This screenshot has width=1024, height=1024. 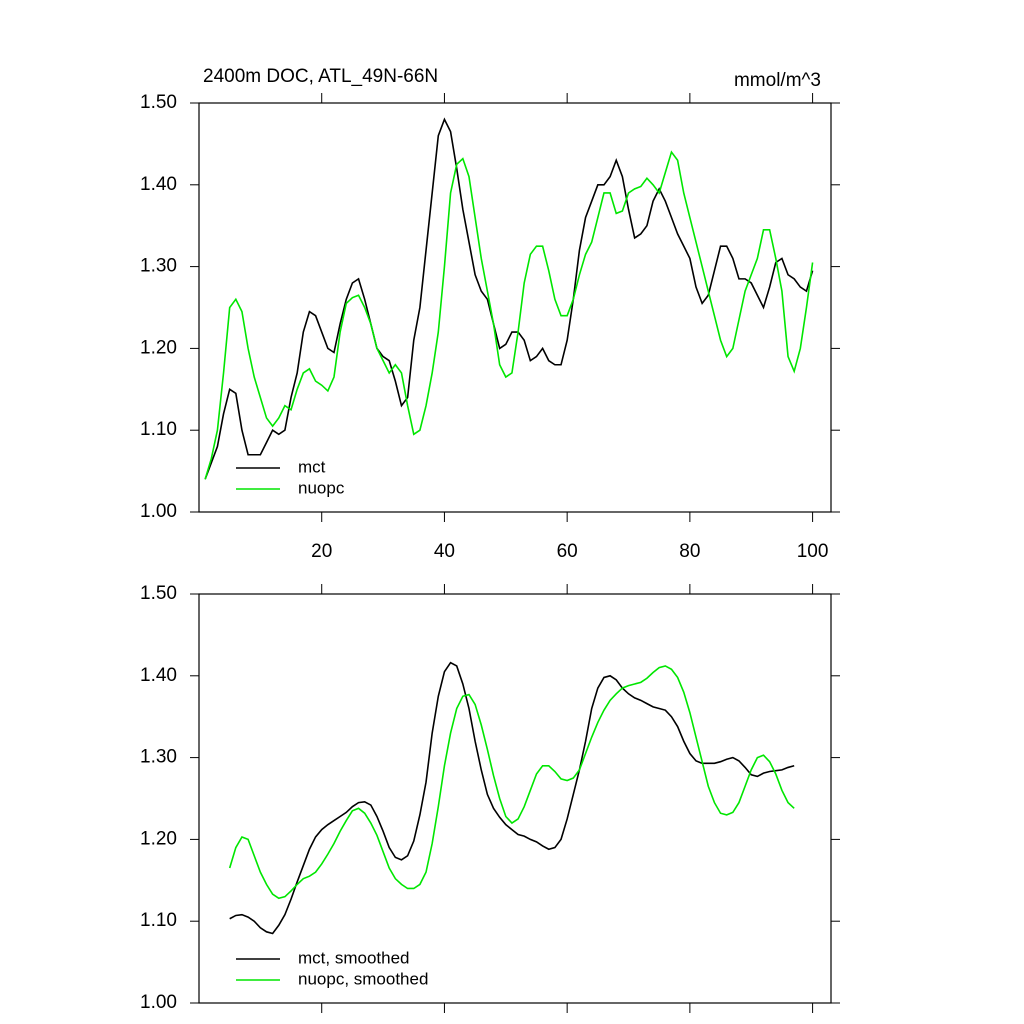 What do you see at coordinates (567, 551) in the screenshot?
I see `x-tick-label: 60` at bounding box center [567, 551].